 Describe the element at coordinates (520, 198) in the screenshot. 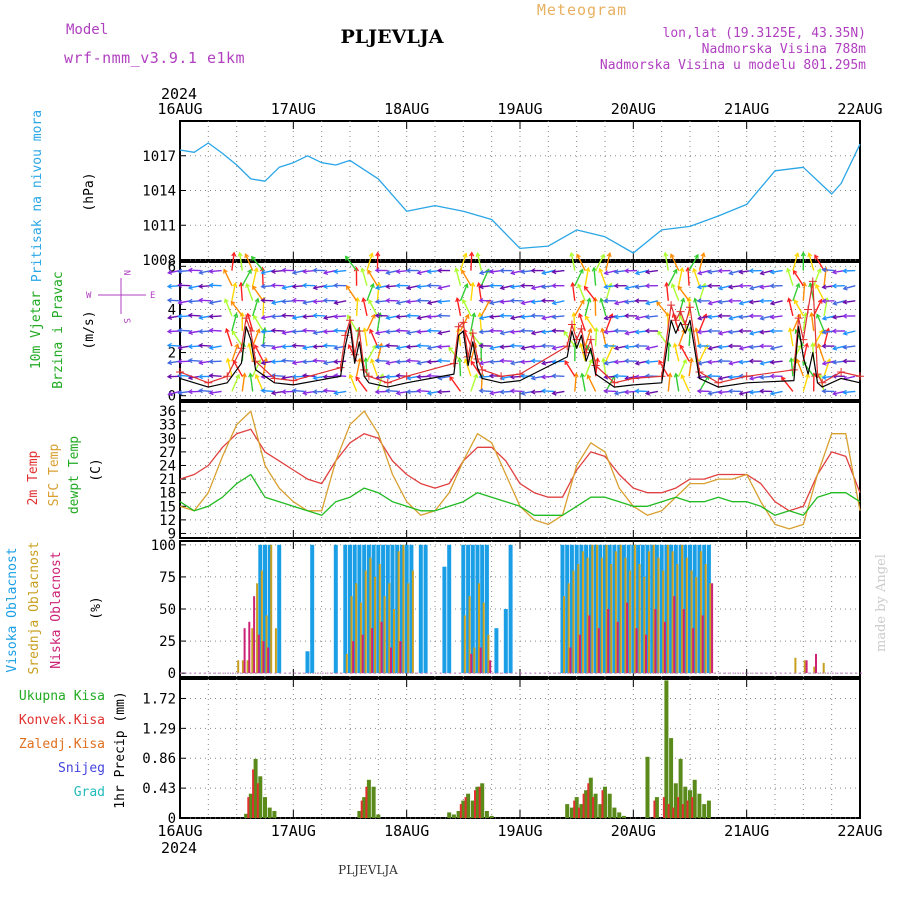

I see `pressure-series-line` at that location.